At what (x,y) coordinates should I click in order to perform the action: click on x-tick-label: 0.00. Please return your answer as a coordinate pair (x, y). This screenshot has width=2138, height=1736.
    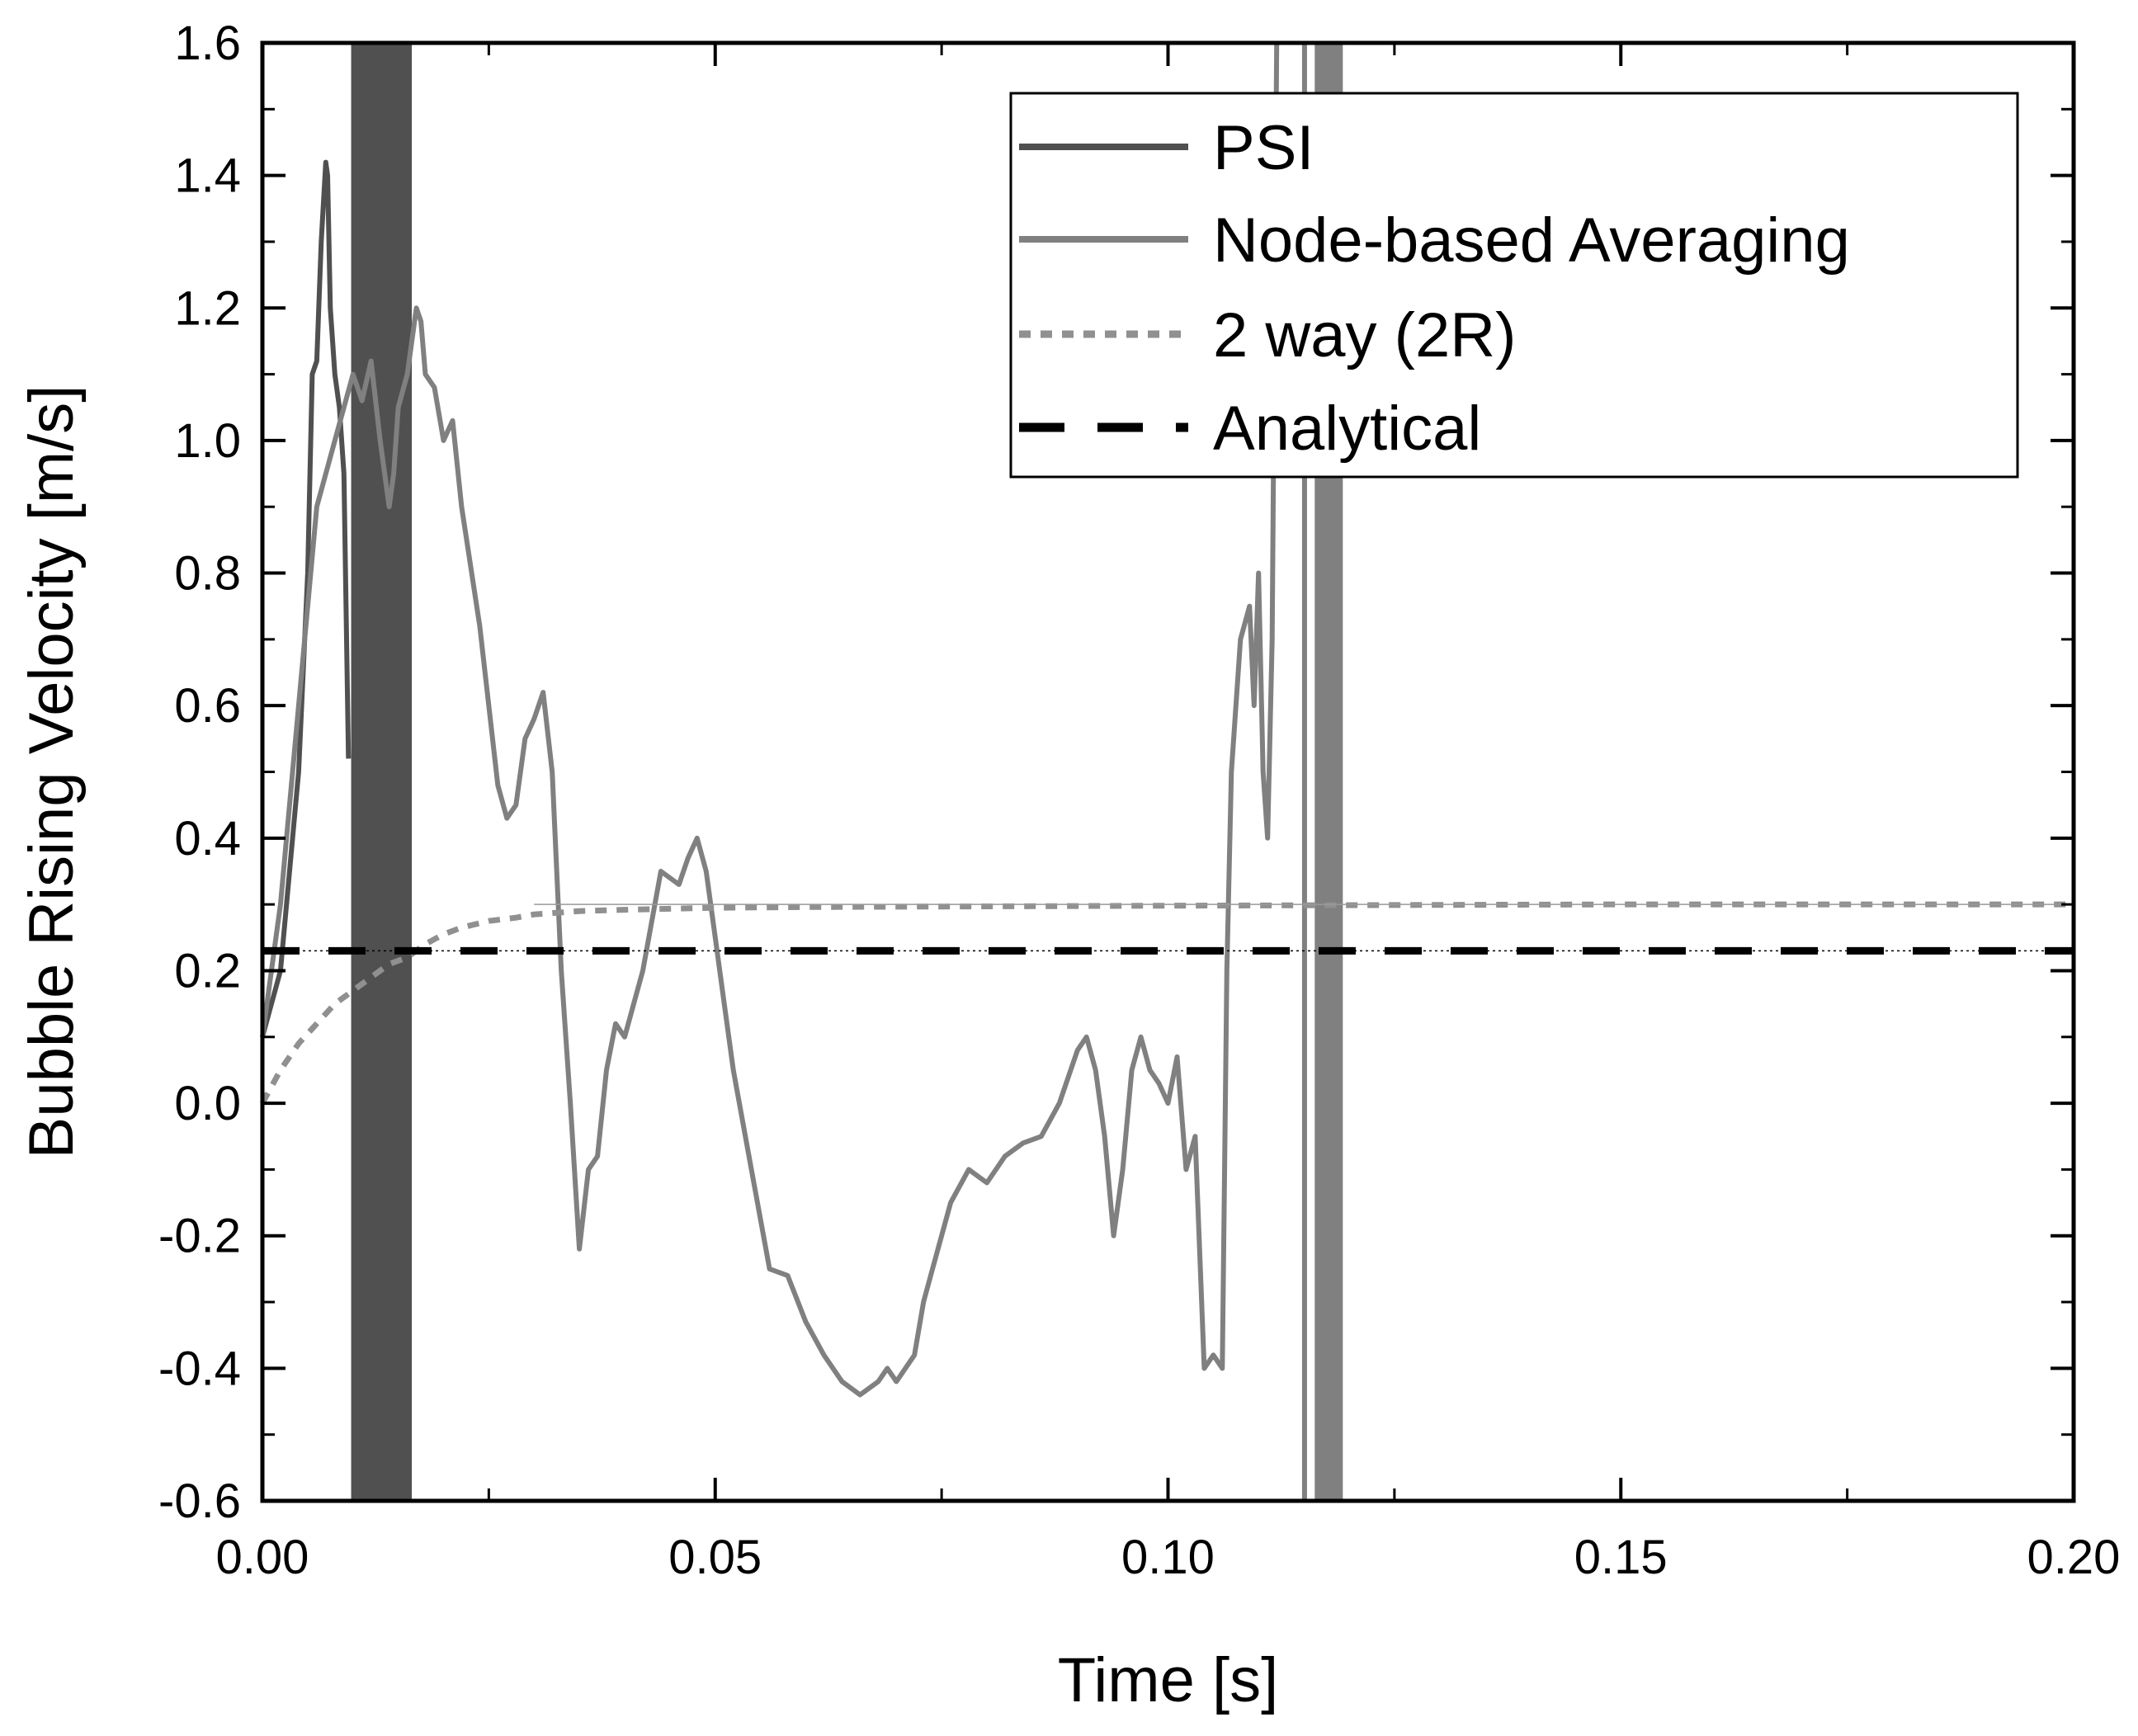
    Looking at the image, I should click on (262, 1557).